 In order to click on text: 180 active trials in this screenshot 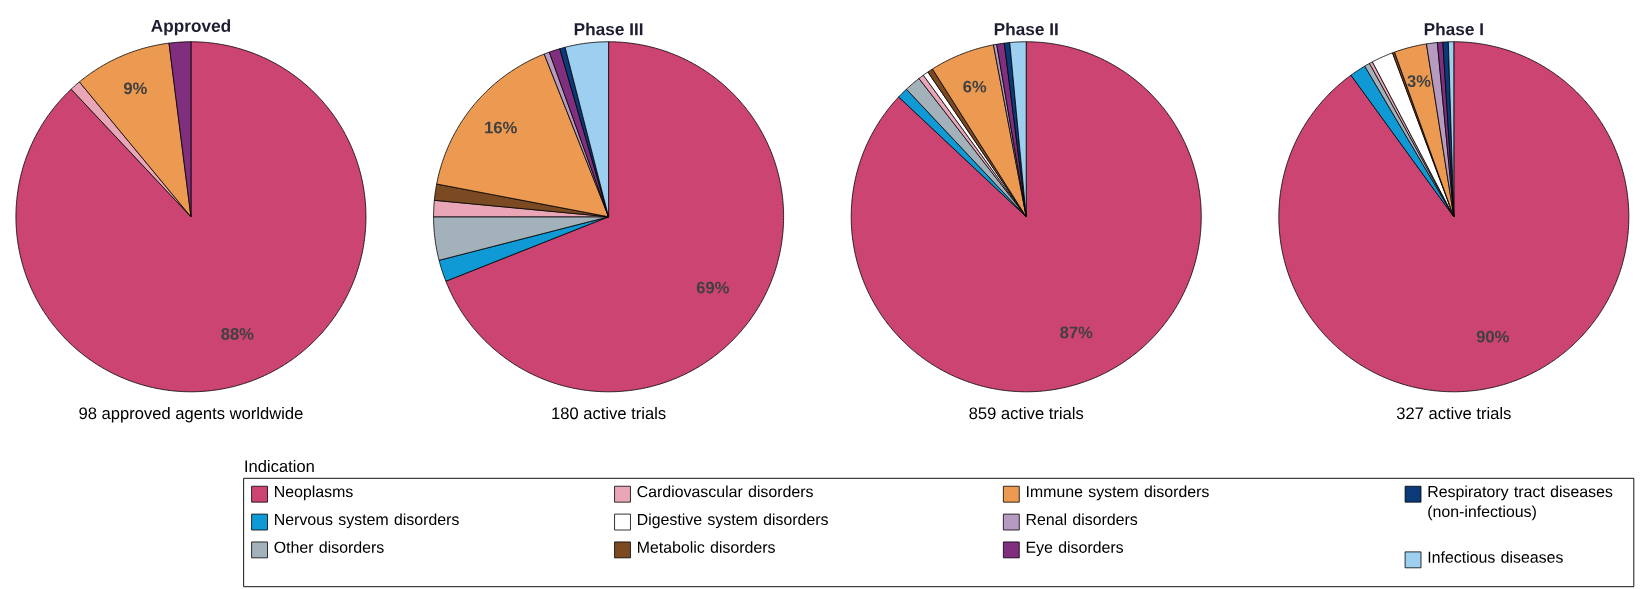, I will do `click(609, 413)`.